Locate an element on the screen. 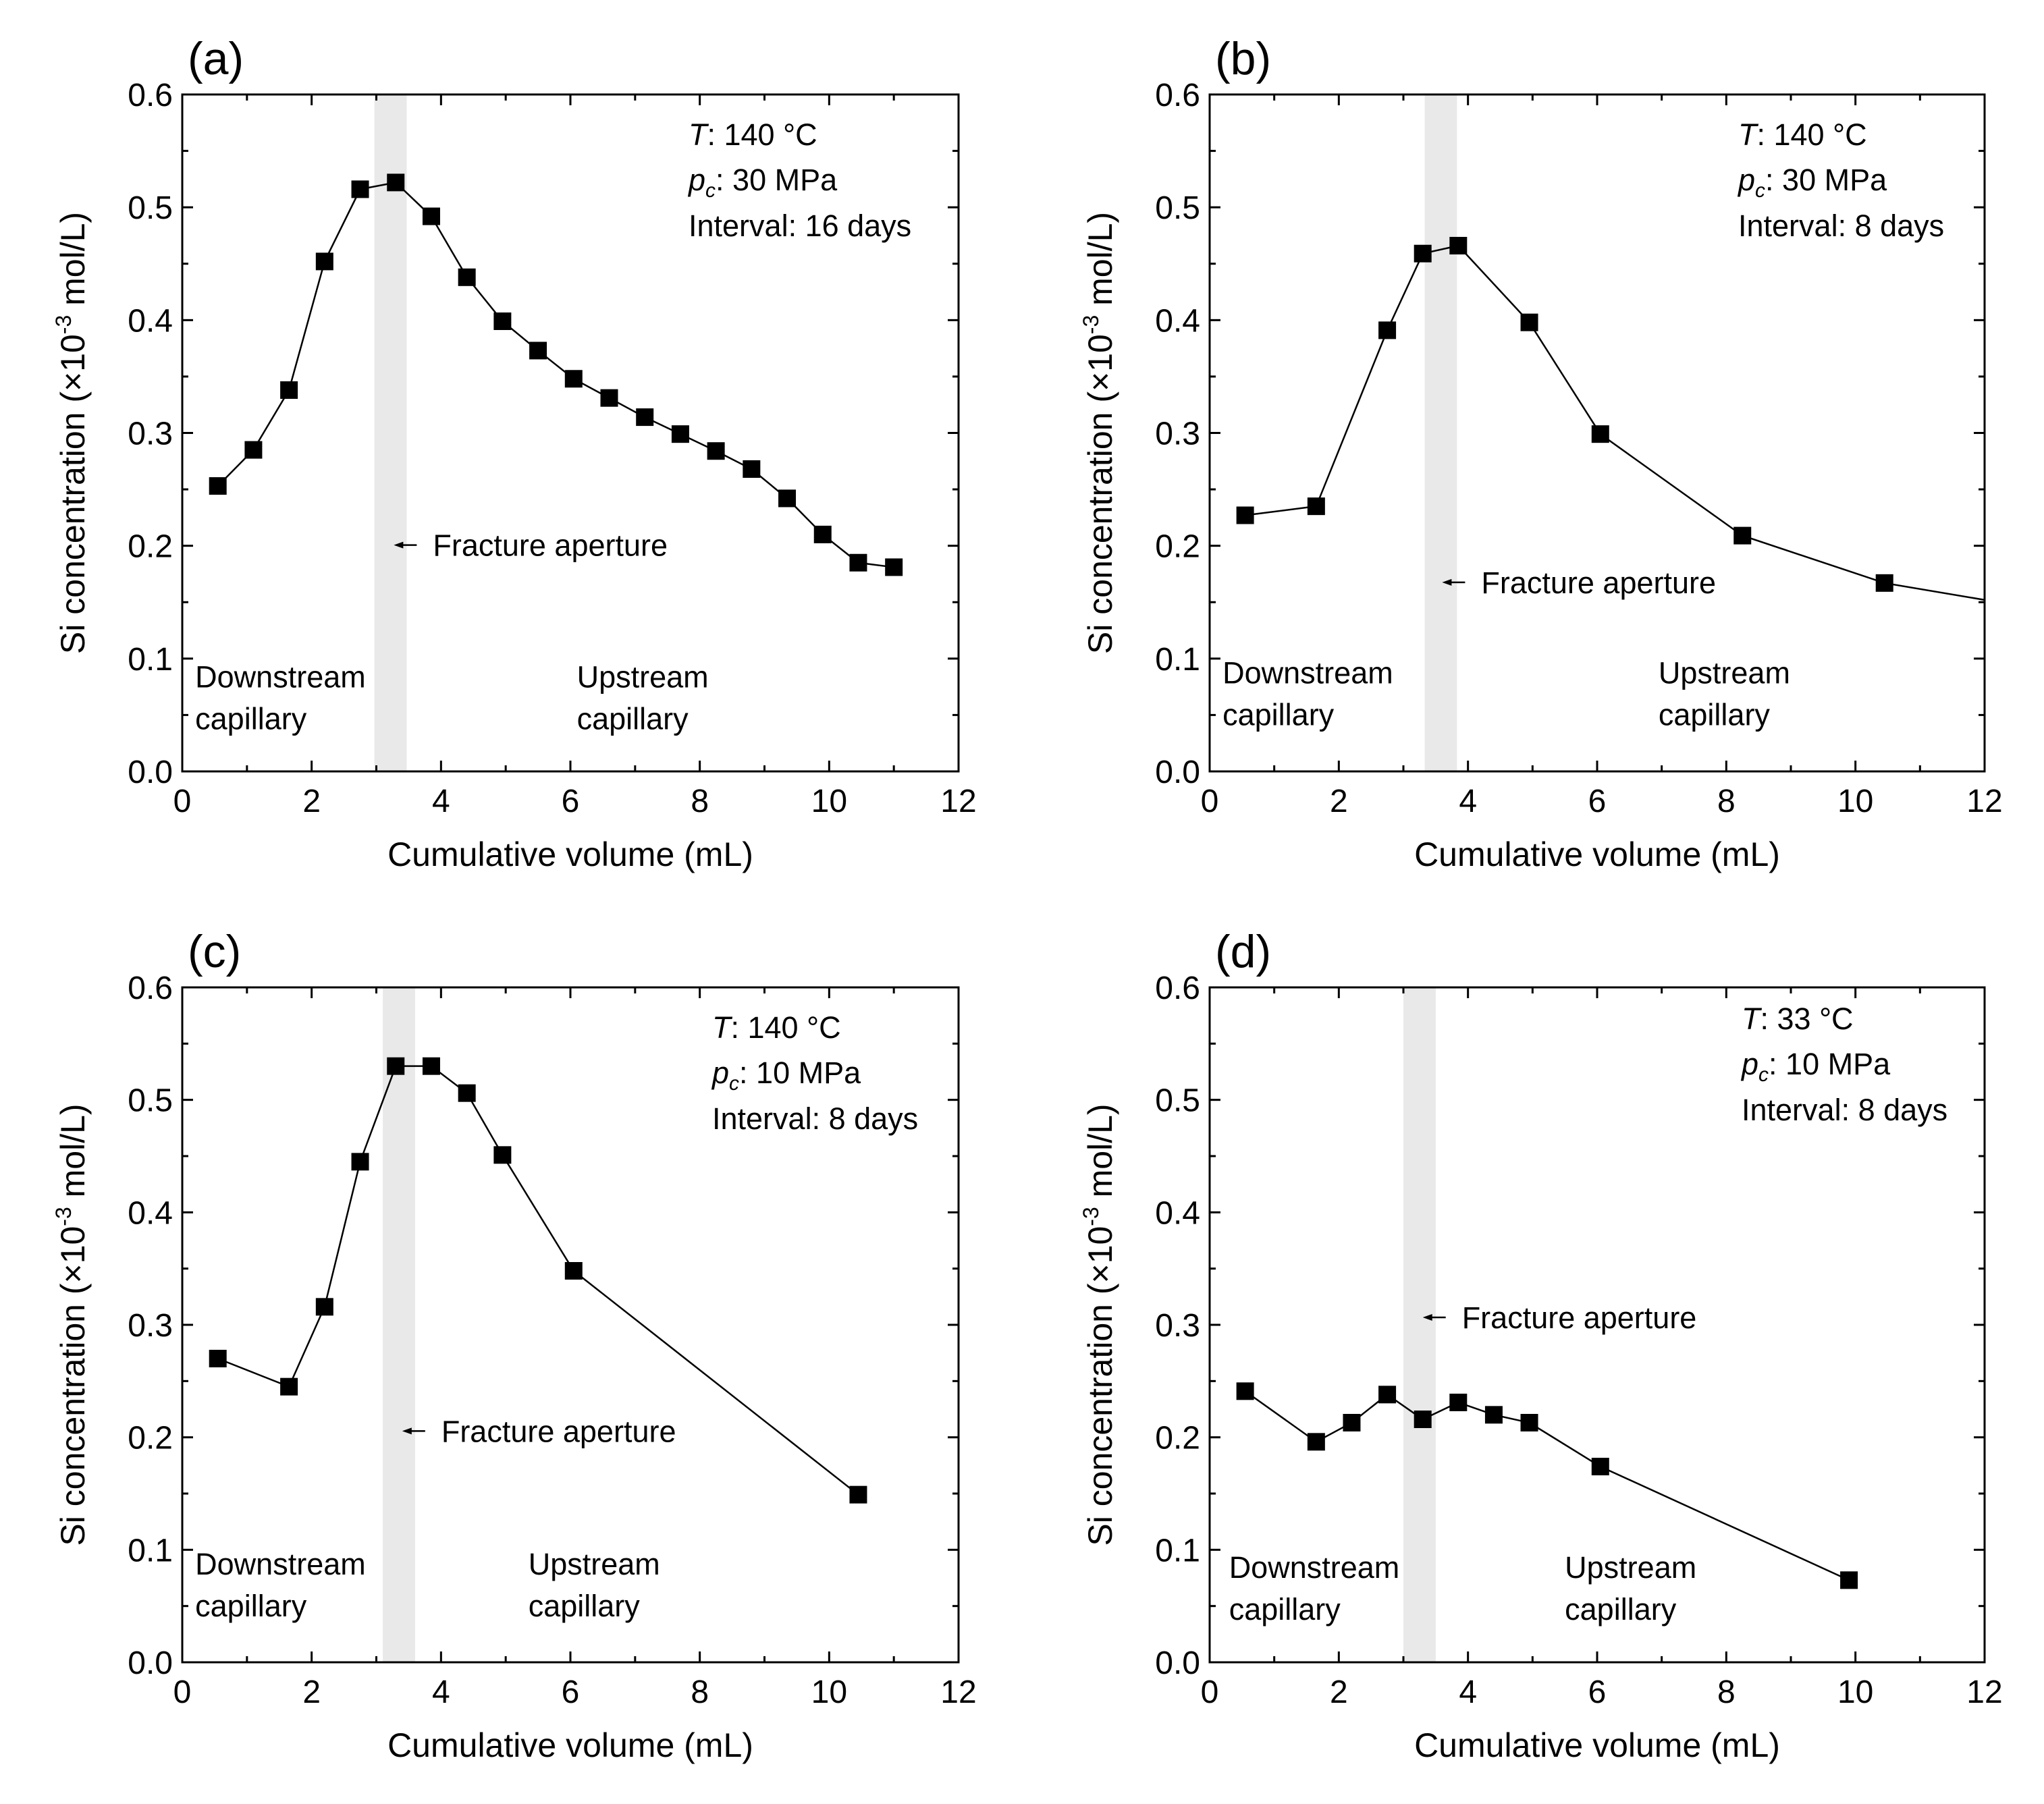 This screenshot has height=1804, width=2044. pressure-value: : 10 MPa is located at coordinates (800, 1073).